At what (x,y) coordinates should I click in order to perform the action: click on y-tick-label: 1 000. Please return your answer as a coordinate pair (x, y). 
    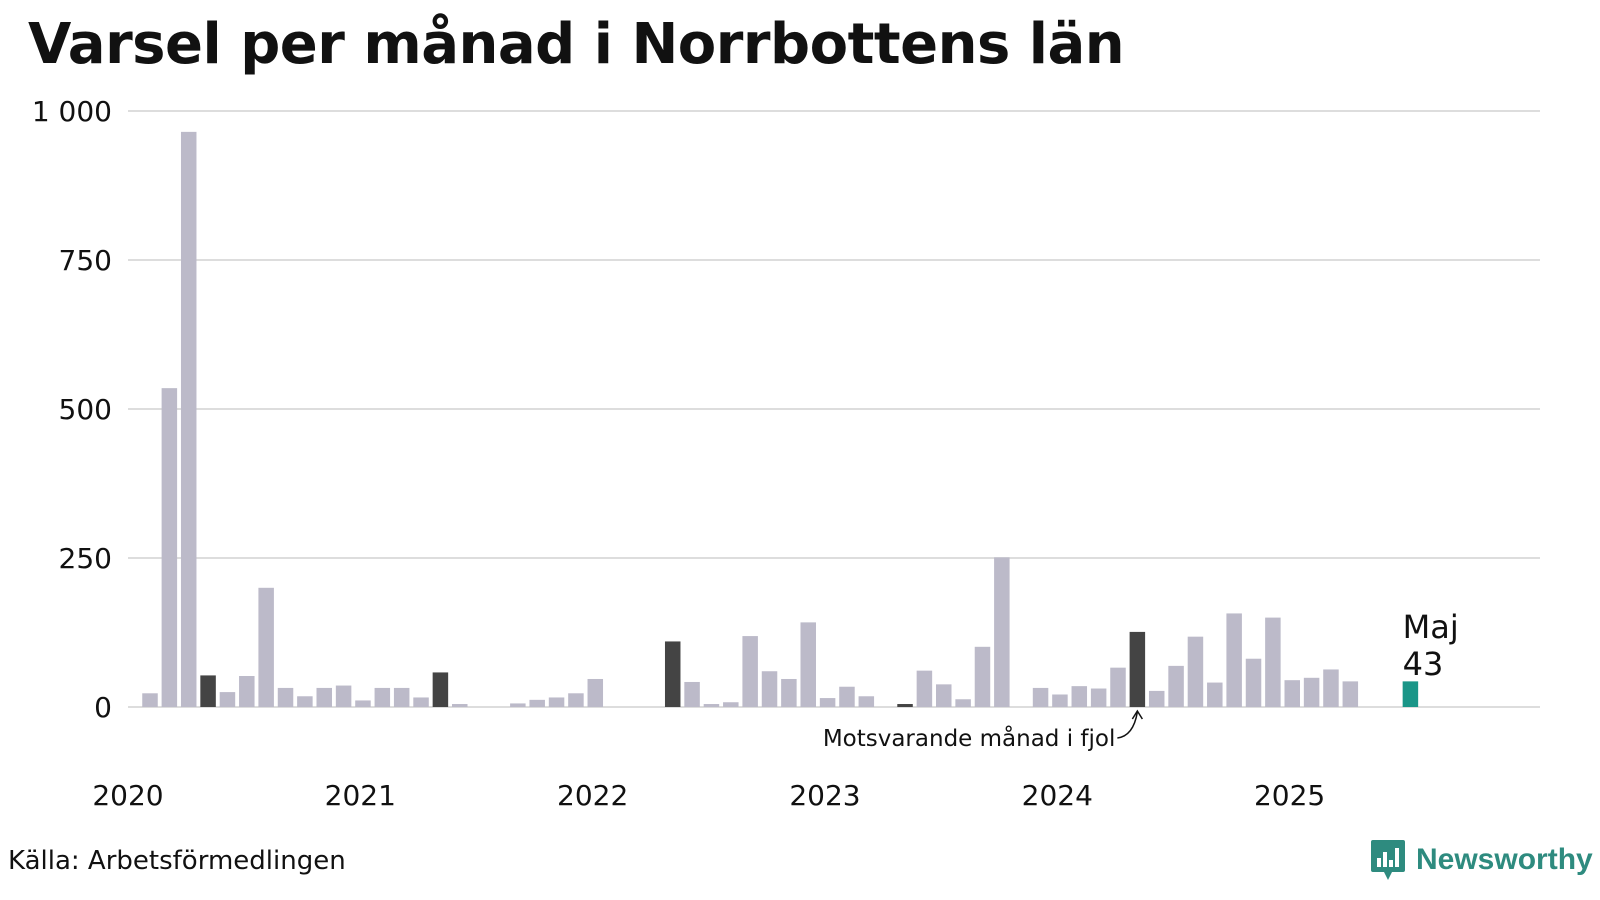
    Looking at the image, I should click on (72, 111).